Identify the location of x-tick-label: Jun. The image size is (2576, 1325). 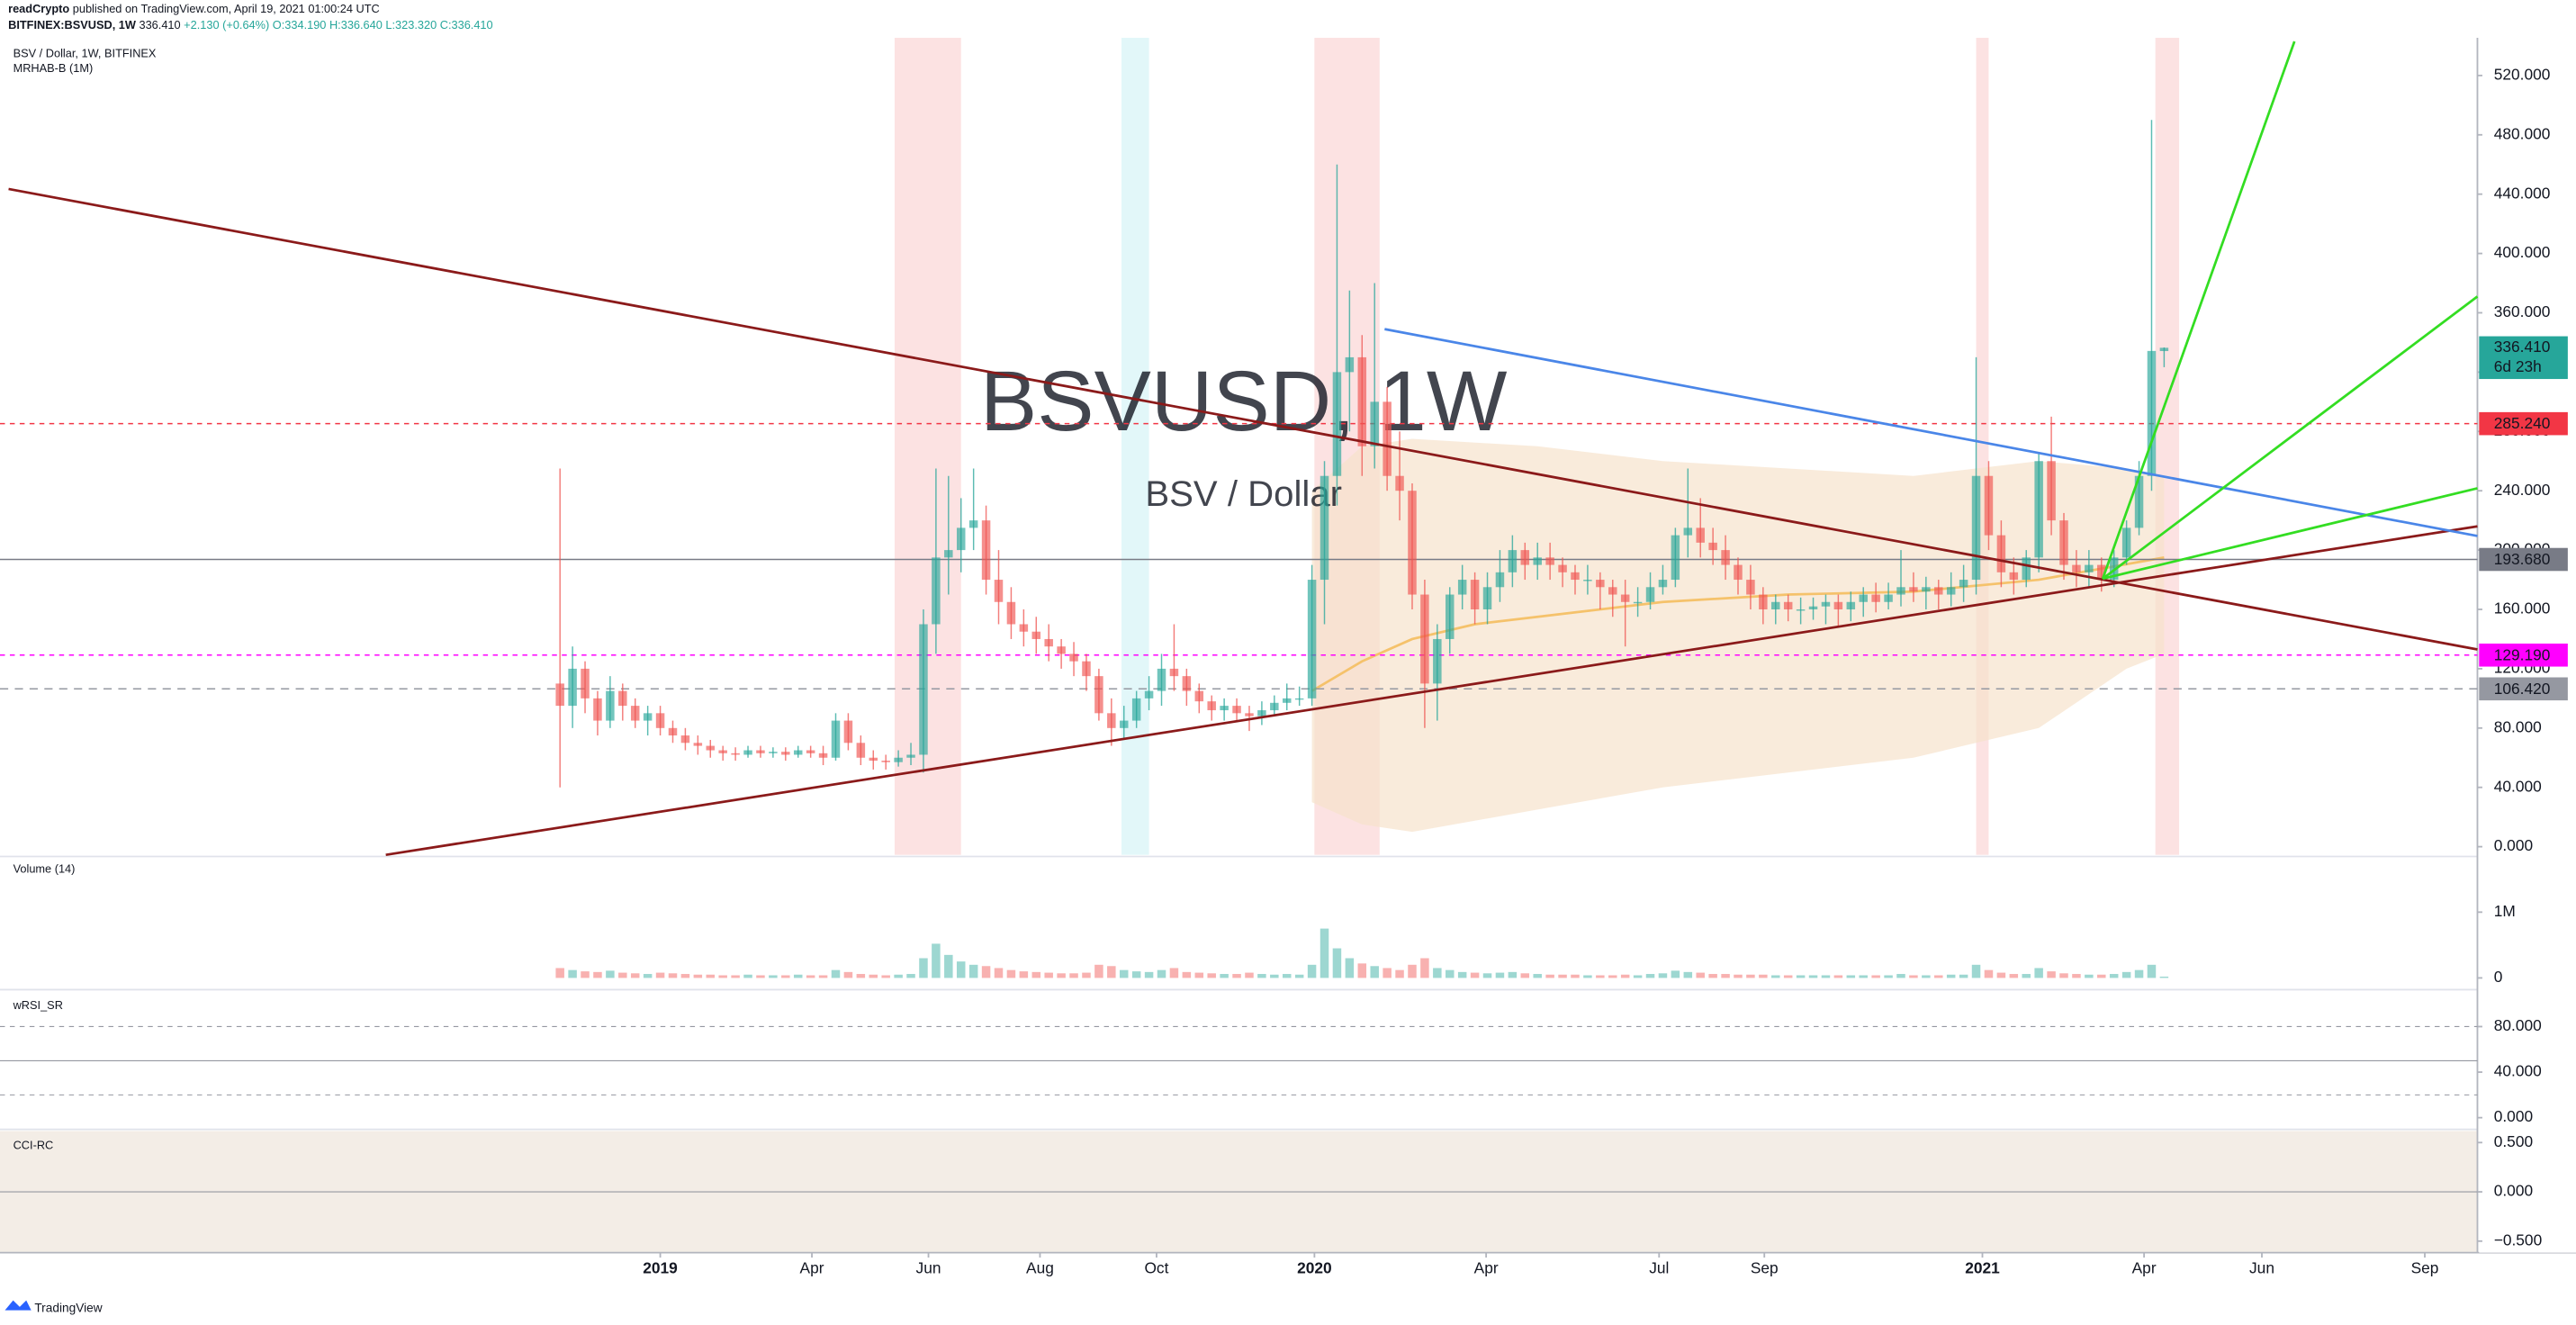
(928, 1267).